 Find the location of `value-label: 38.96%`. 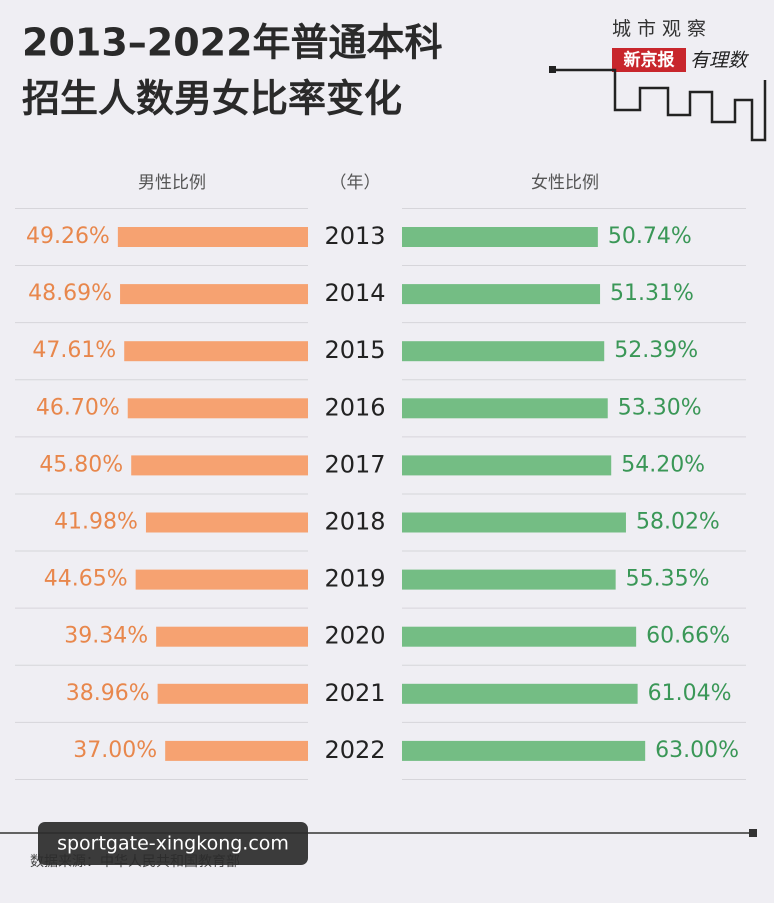

value-label: 38.96% is located at coordinates (108, 693).